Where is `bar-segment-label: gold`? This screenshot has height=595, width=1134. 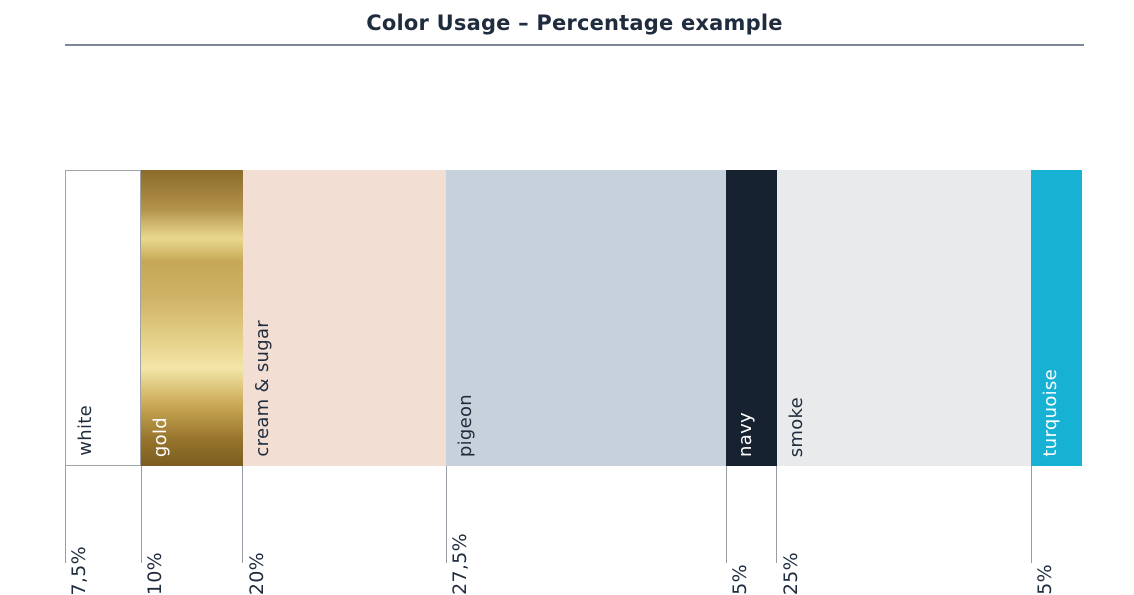
bar-segment-label: gold is located at coordinates (161, 436).